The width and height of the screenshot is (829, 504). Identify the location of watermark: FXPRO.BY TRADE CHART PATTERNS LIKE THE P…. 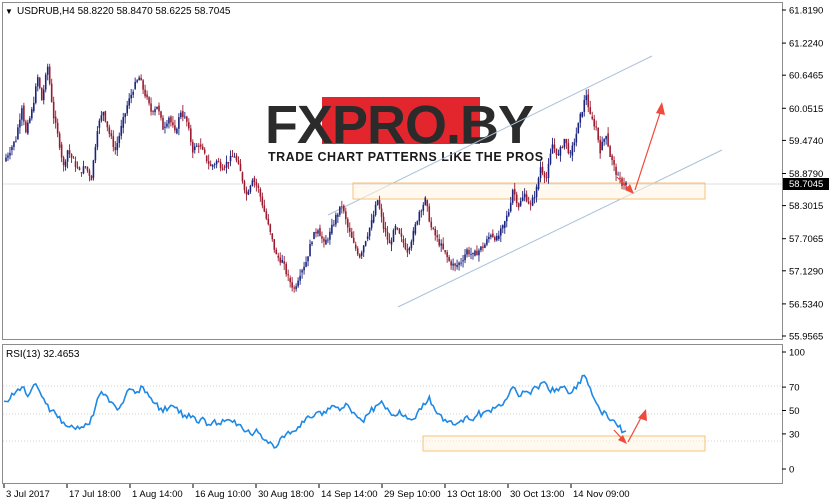
(404, 129).